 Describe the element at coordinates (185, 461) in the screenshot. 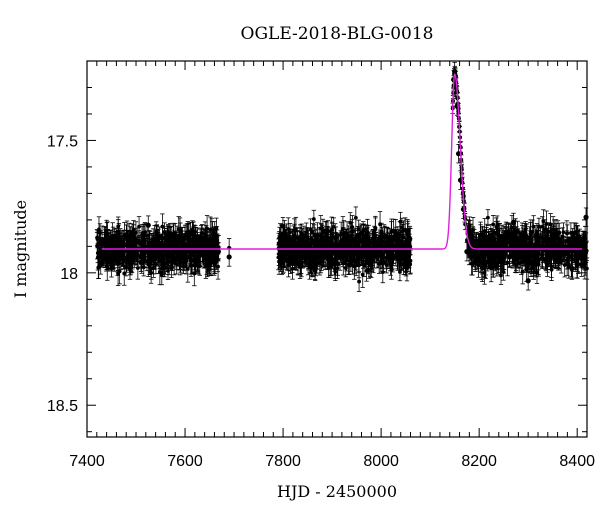

I see `x-tick-label: 7600` at that location.